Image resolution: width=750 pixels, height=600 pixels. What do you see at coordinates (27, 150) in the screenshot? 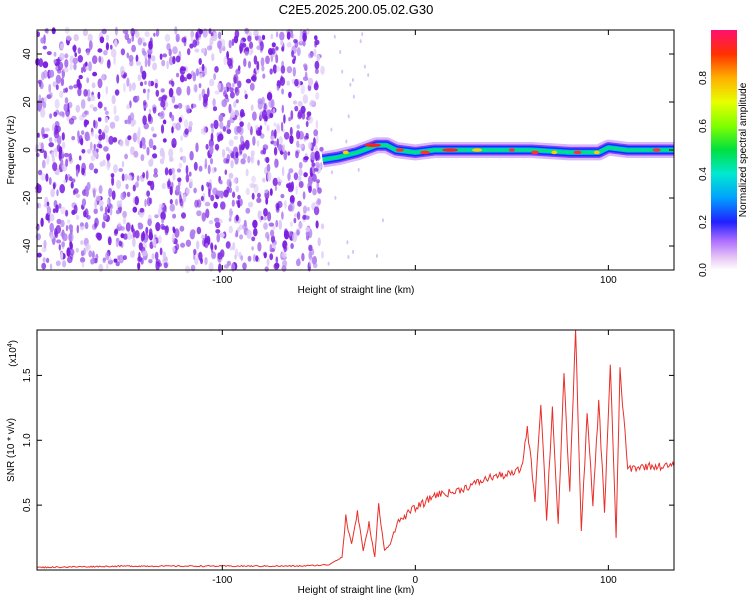
I see `y-tick-label: 0` at bounding box center [27, 150].